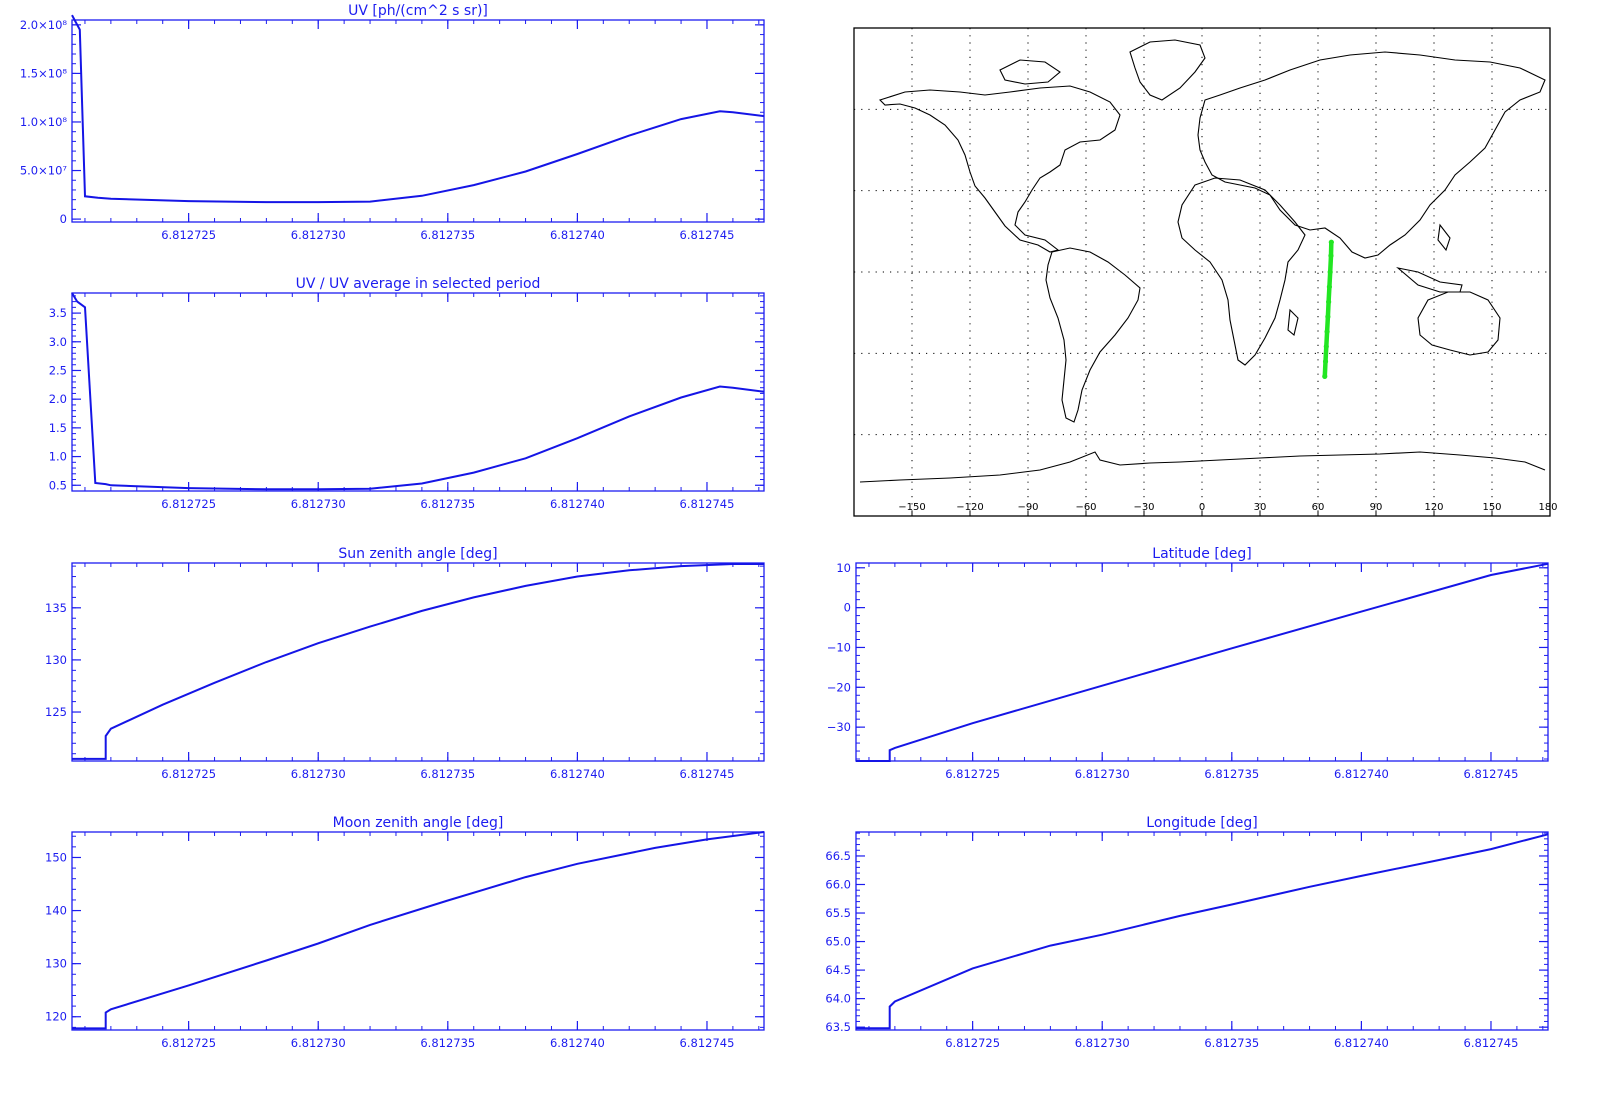  I want to click on y-tick-label: −20, so click(839, 687).